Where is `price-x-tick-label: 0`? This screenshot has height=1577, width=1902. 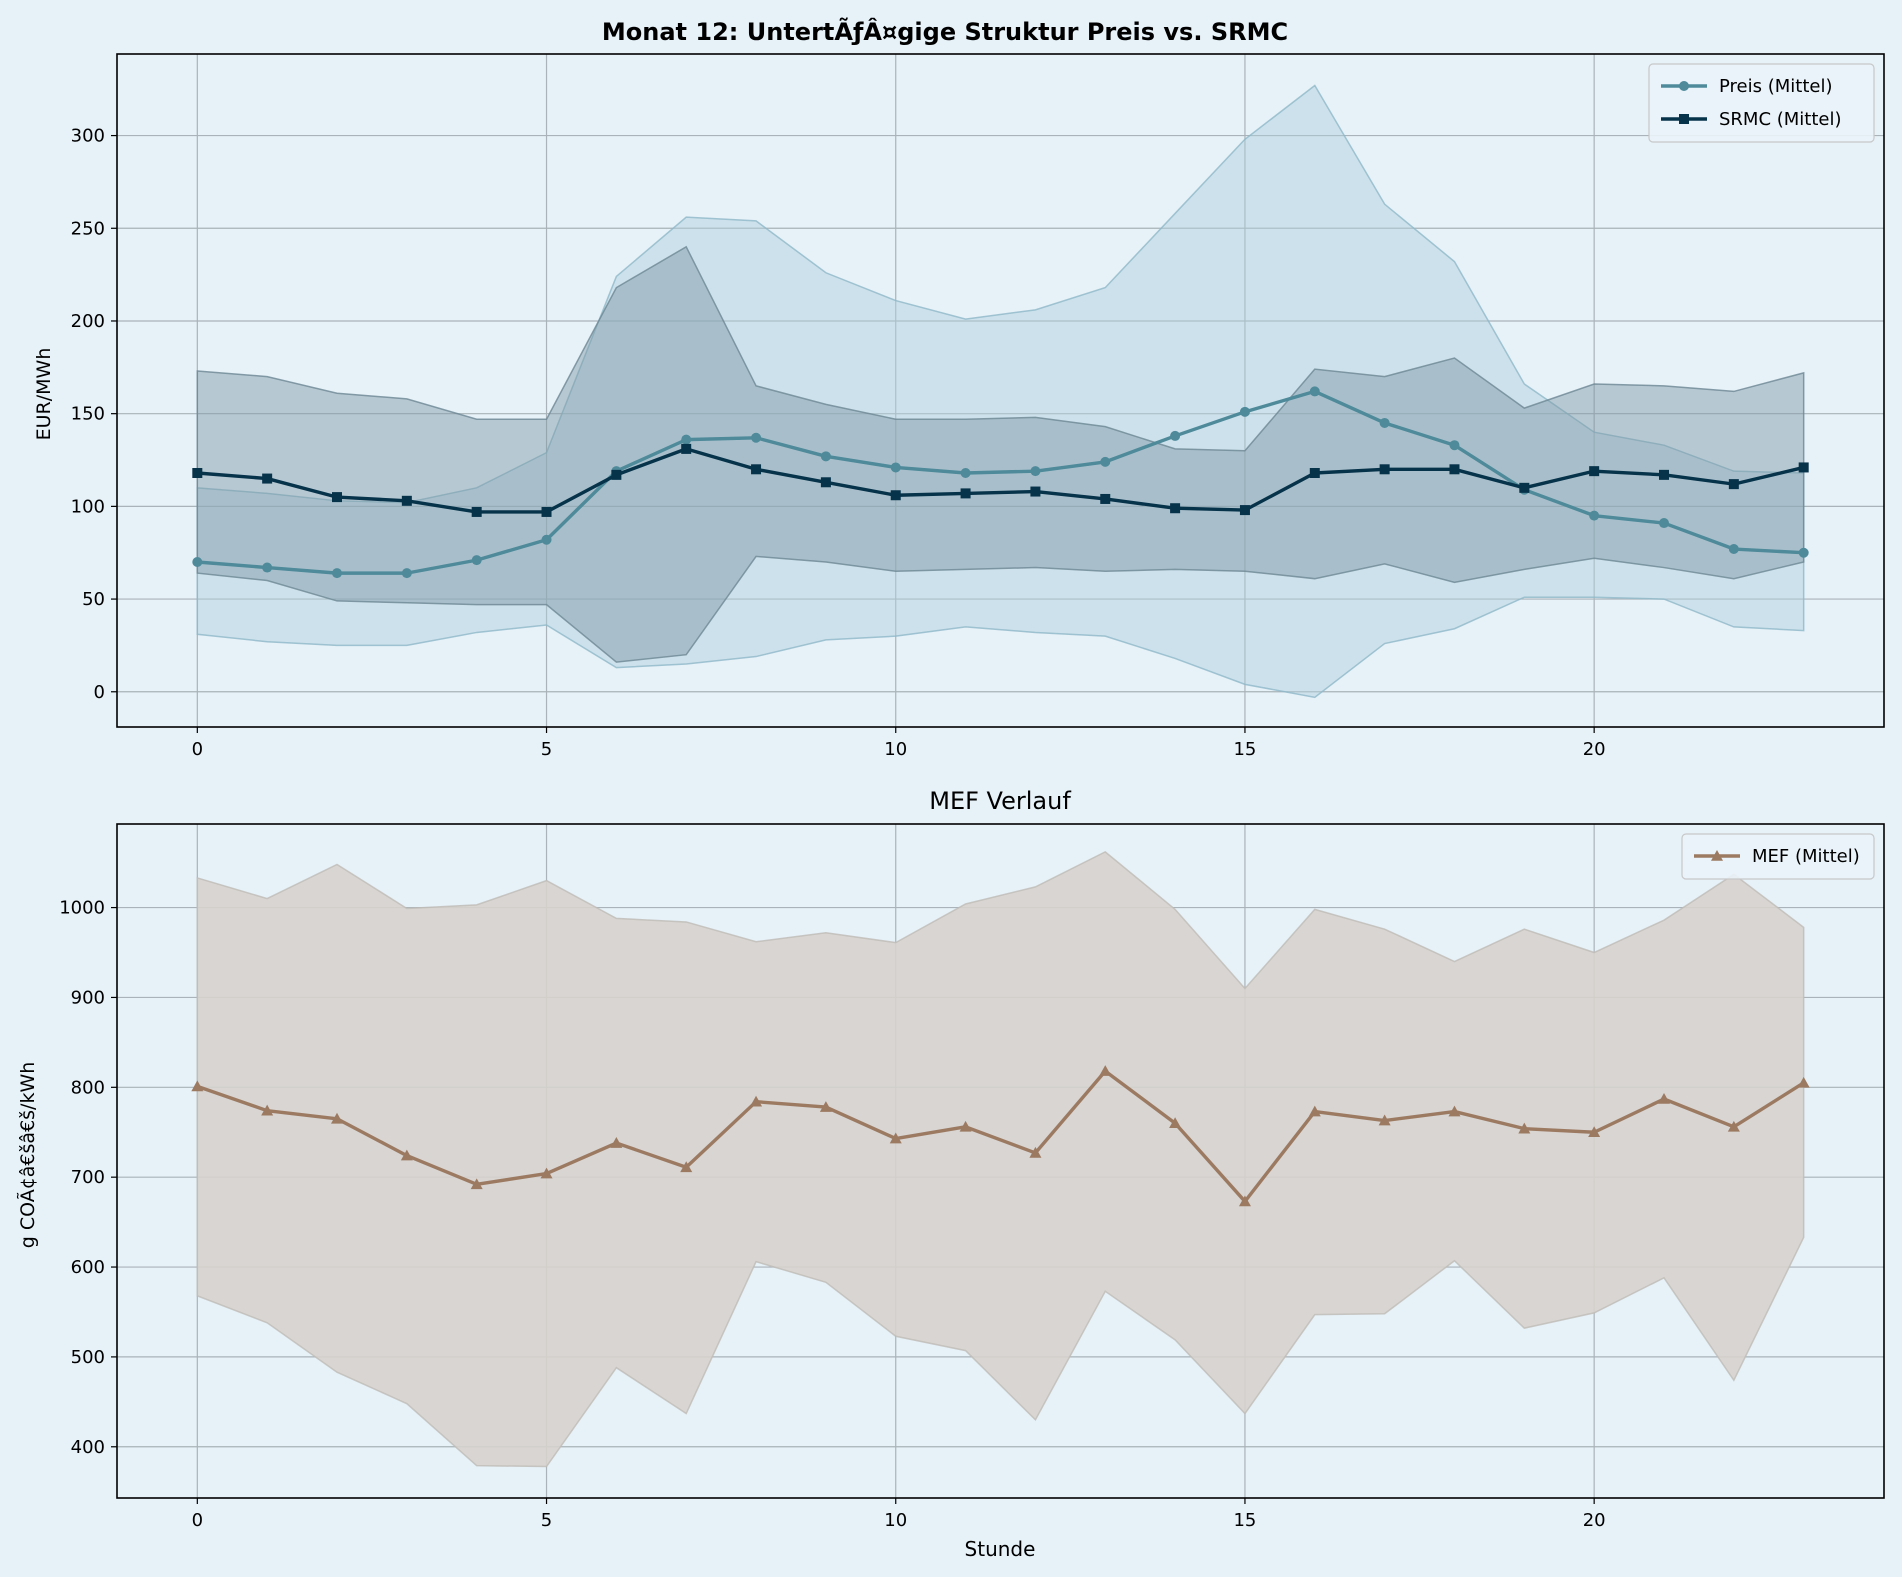 price-x-tick-label: 0 is located at coordinates (197, 749).